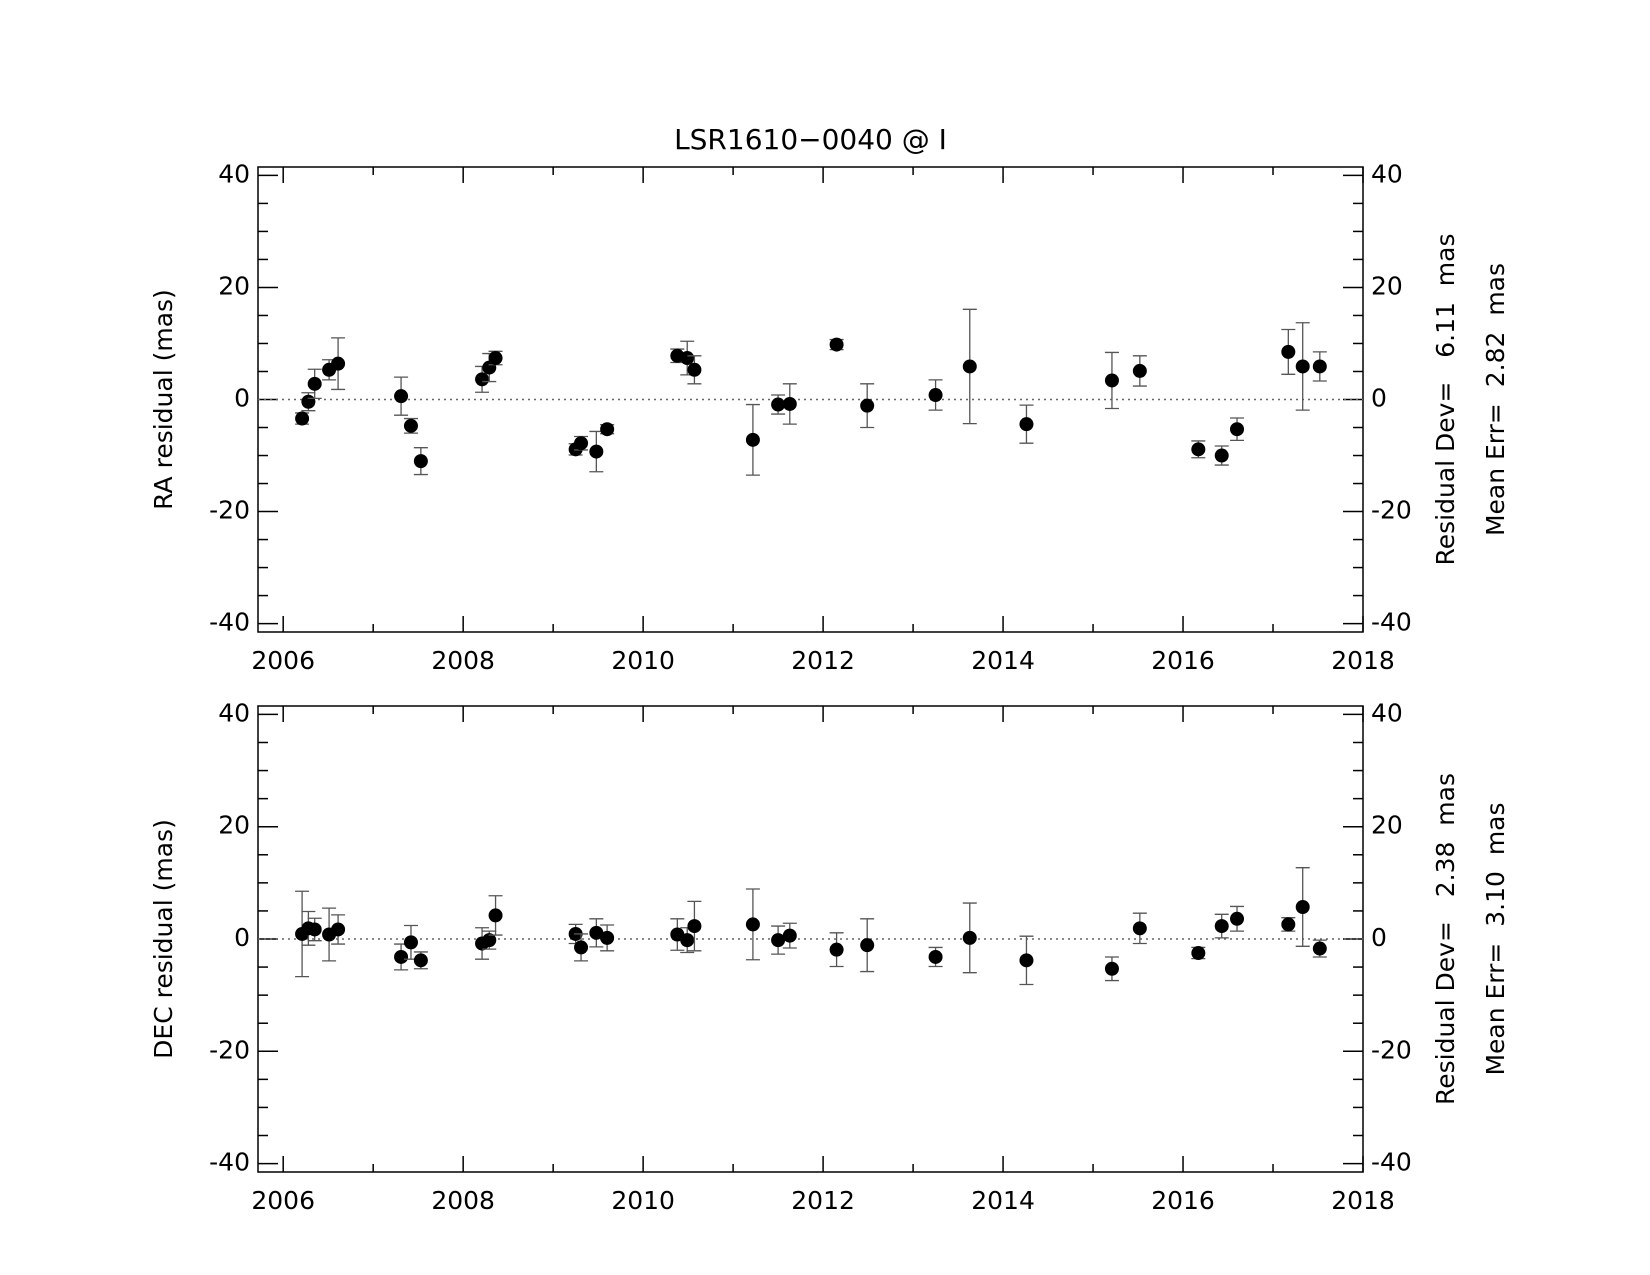 This screenshot has height=1275, width=1650. Describe the element at coordinates (163, 399) in the screenshot. I see `y-axis-label: RA residual (mas)` at that location.